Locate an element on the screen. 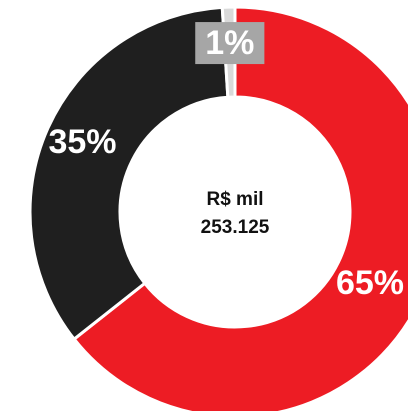 The height and width of the screenshot is (411, 408). slice-label: 1% is located at coordinates (229, 43).